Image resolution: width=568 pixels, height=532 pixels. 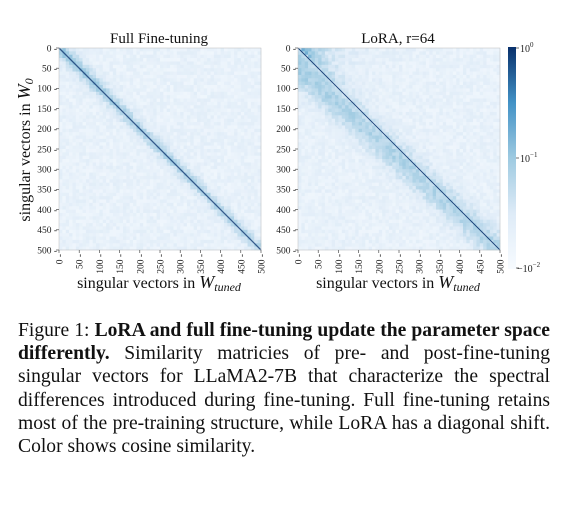 I want to click on panel-title-full-finetuning: Full Fine-tuning, so click(x=159, y=39).